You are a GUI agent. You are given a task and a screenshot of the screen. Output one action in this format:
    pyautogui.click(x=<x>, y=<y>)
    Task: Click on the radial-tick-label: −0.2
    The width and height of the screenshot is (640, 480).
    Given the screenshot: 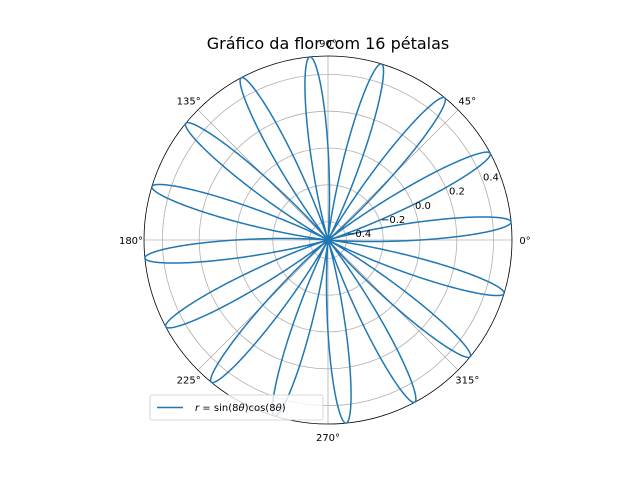 What is the action you would take?
    pyautogui.click(x=393, y=220)
    